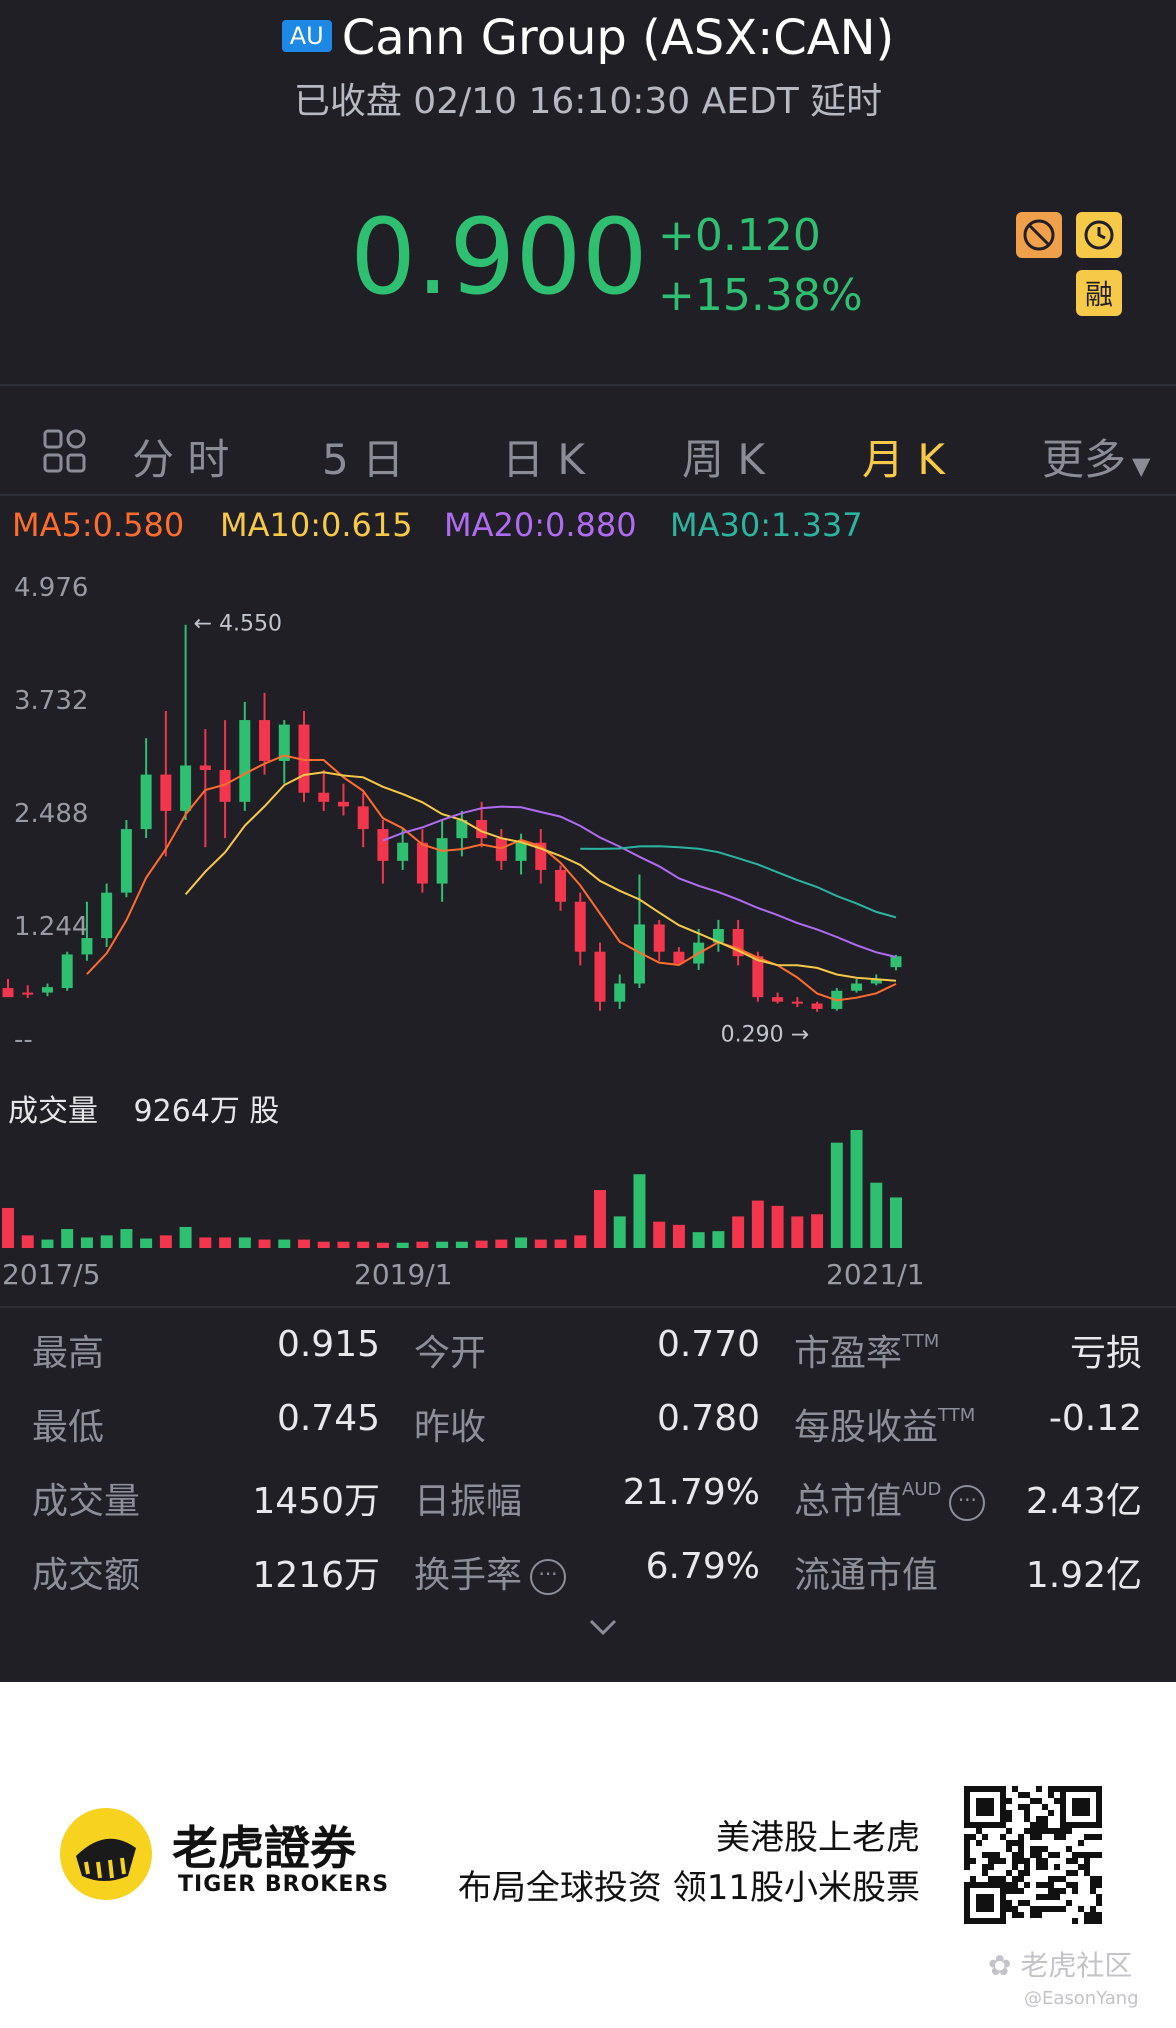 The image size is (1176, 2028). I want to click on no-short-icon, so click(1039, 235).